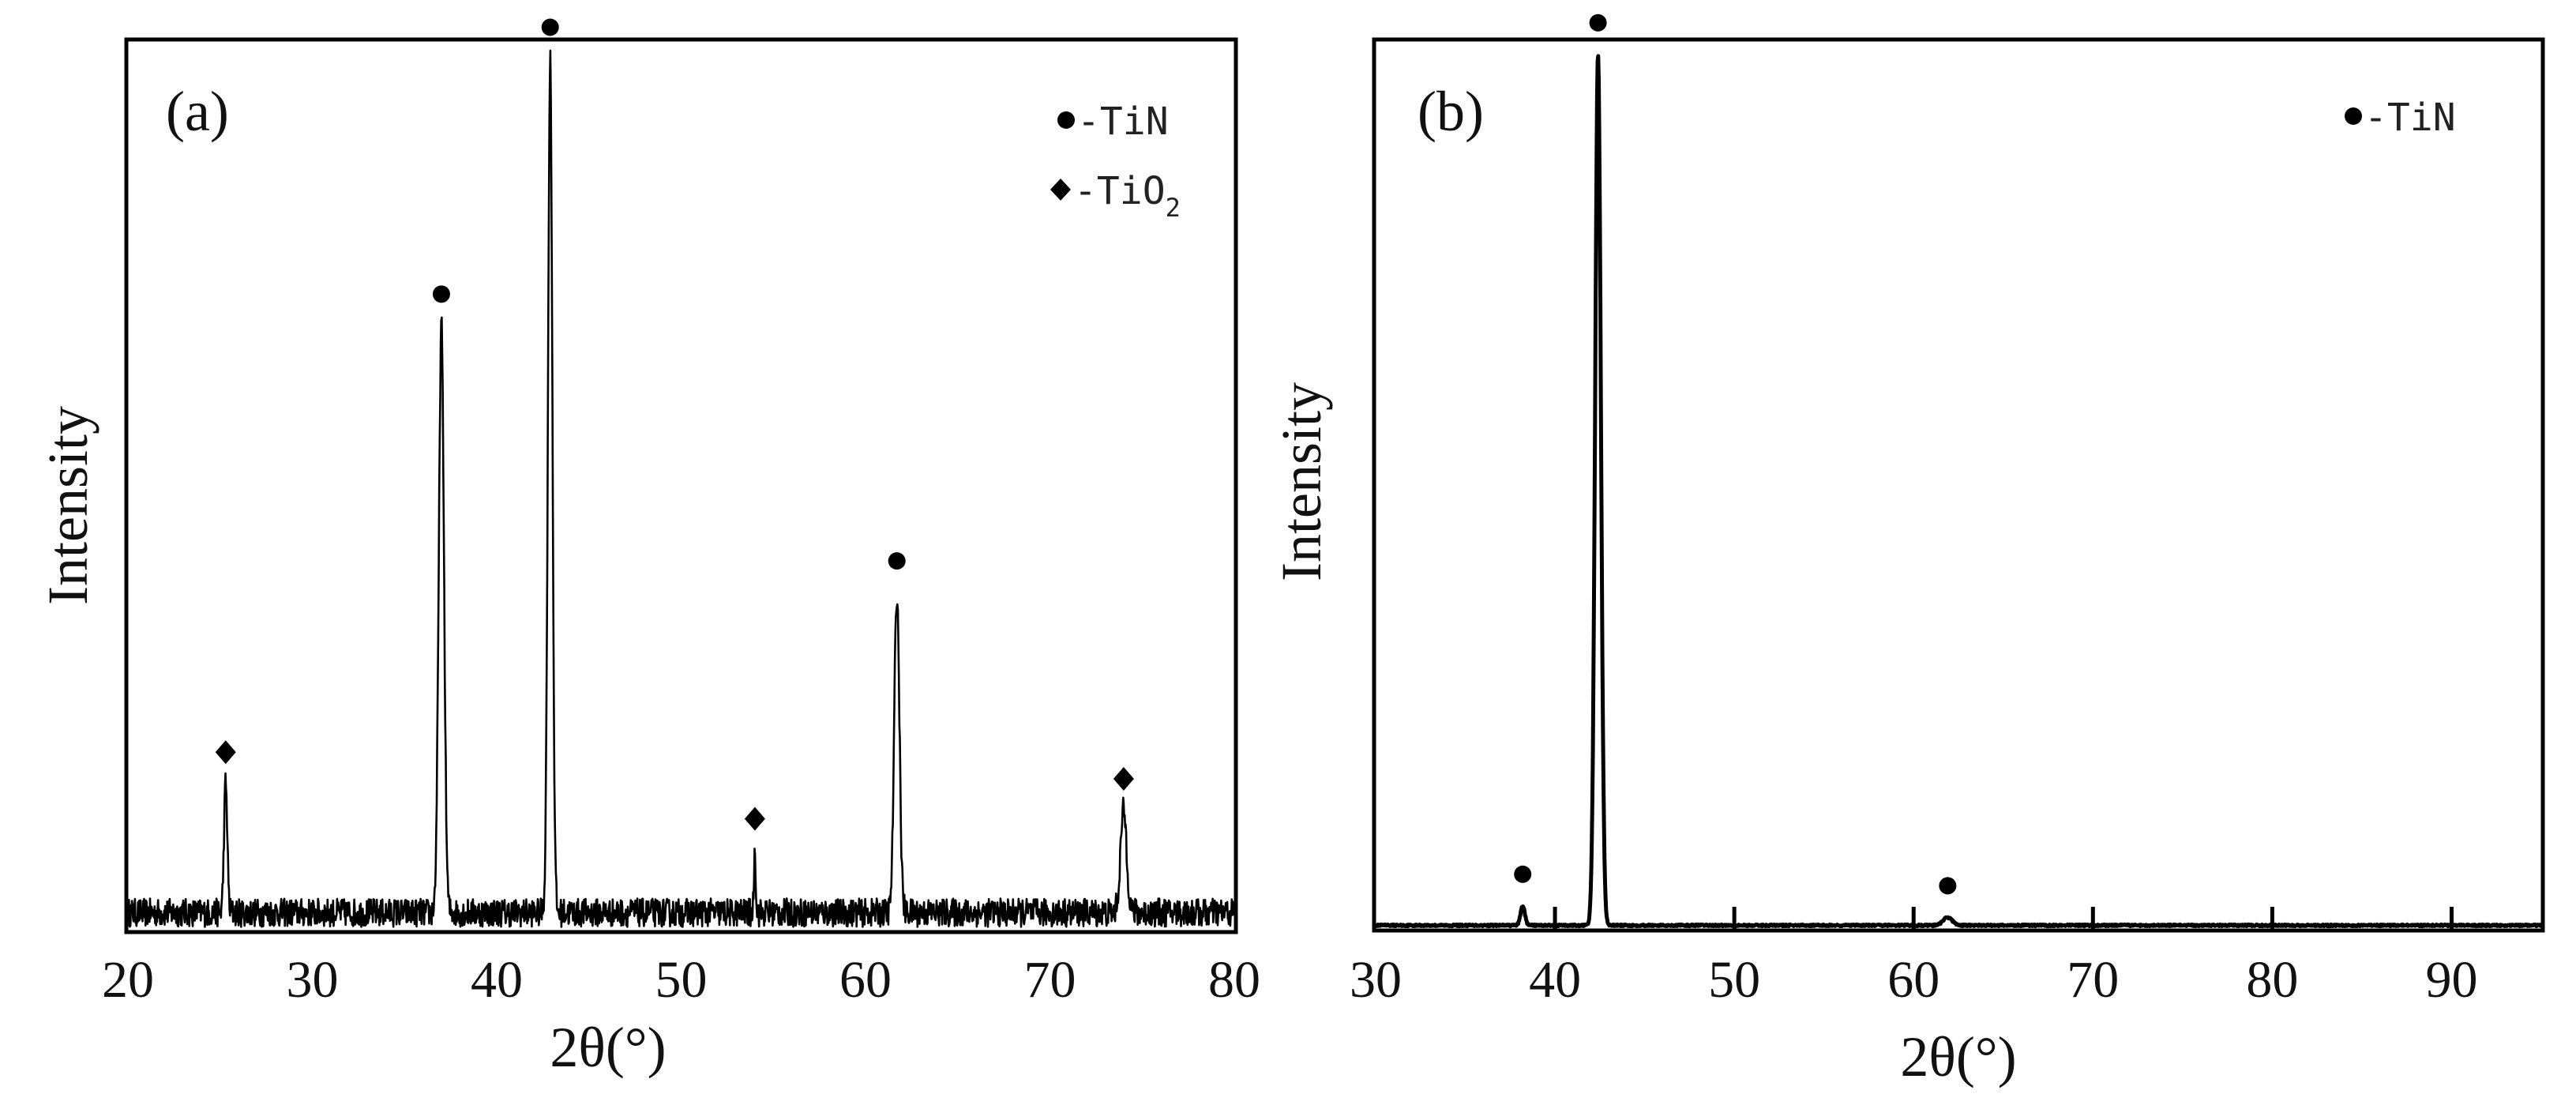  Describe the element at coordinates (1958, 1056) in the screenshot. I see `x-axis-title-b: 2θ(°)` at that location.